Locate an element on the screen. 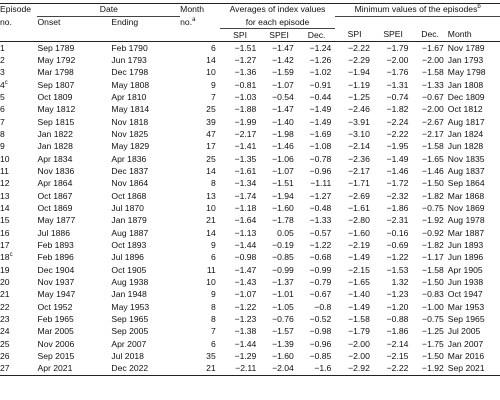  cell-onset: May 1947 is located at coordinates (56, 294).